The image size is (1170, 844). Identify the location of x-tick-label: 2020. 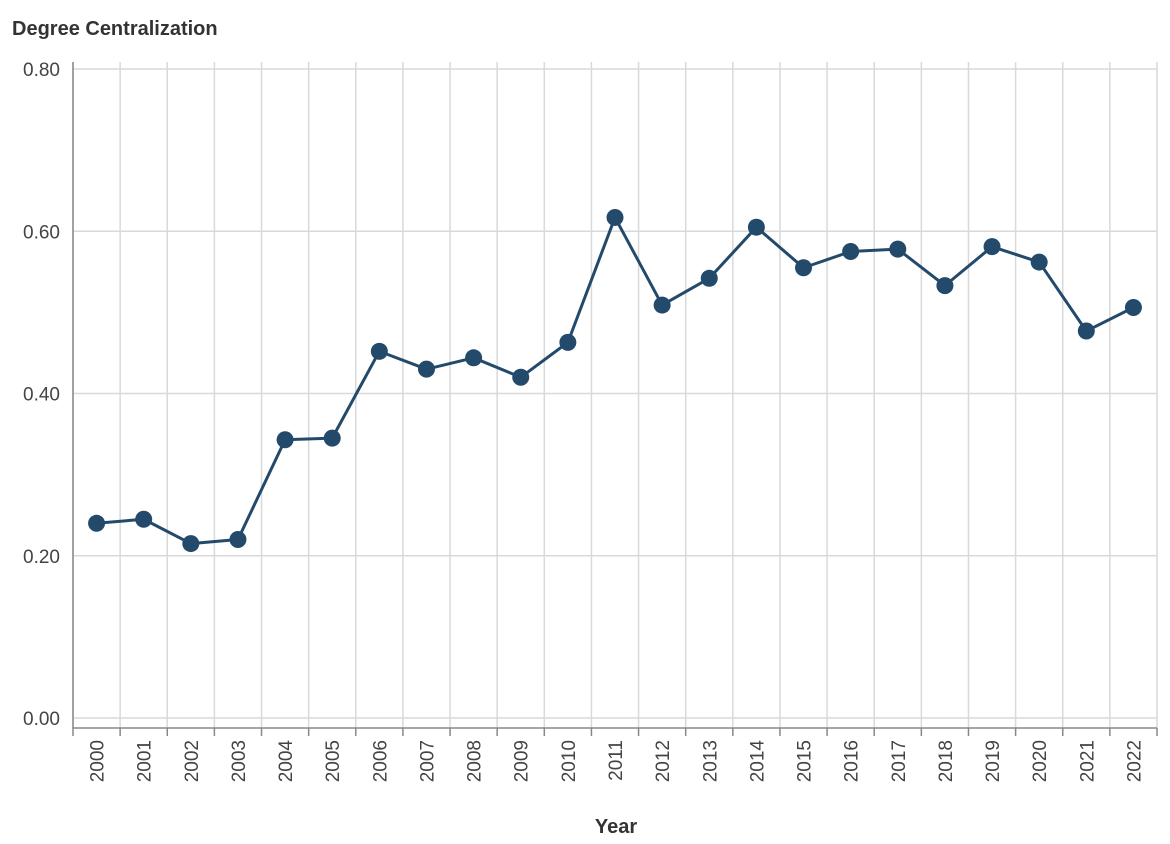
(1040, 761).